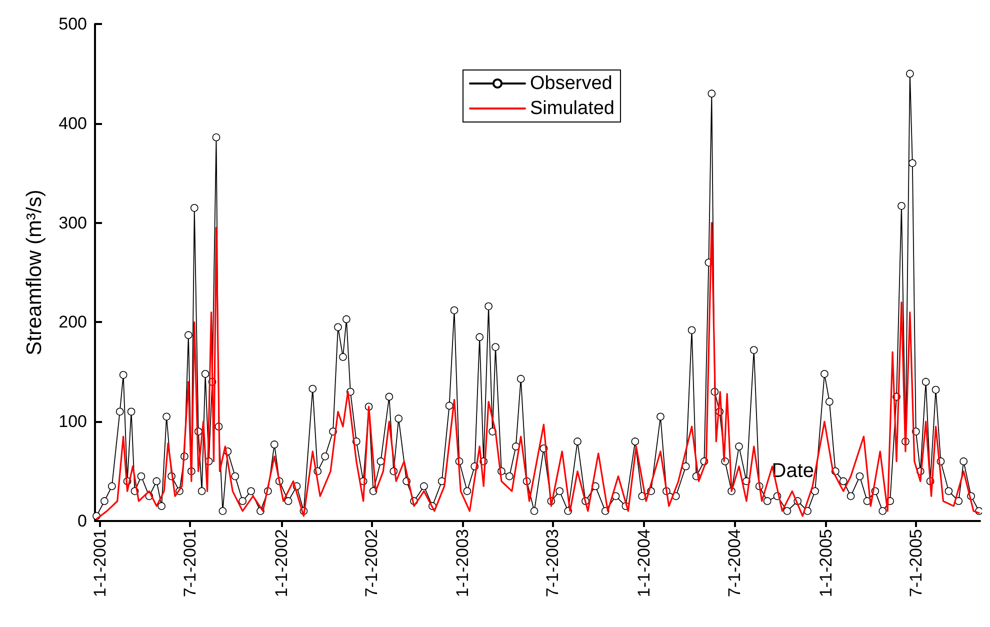 This screenshot has height=627, width=990. I want to click on x-tick-label: 1-1-2001, so click(100, 563).